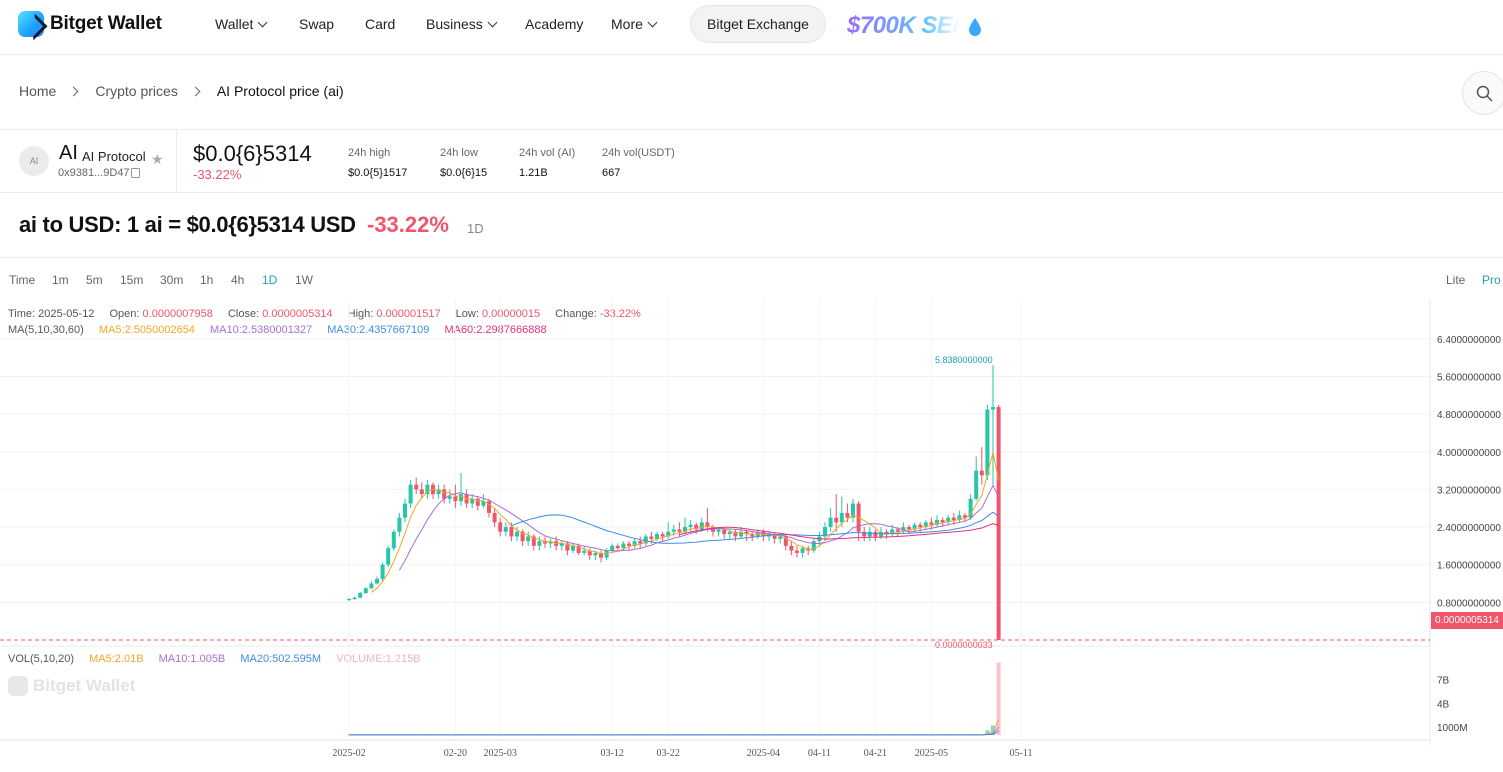 The image size is (1503, 772). Describe the element at coordinates (1491, 280) in the screenshot. I see `mode-pro: Pro` at that location.